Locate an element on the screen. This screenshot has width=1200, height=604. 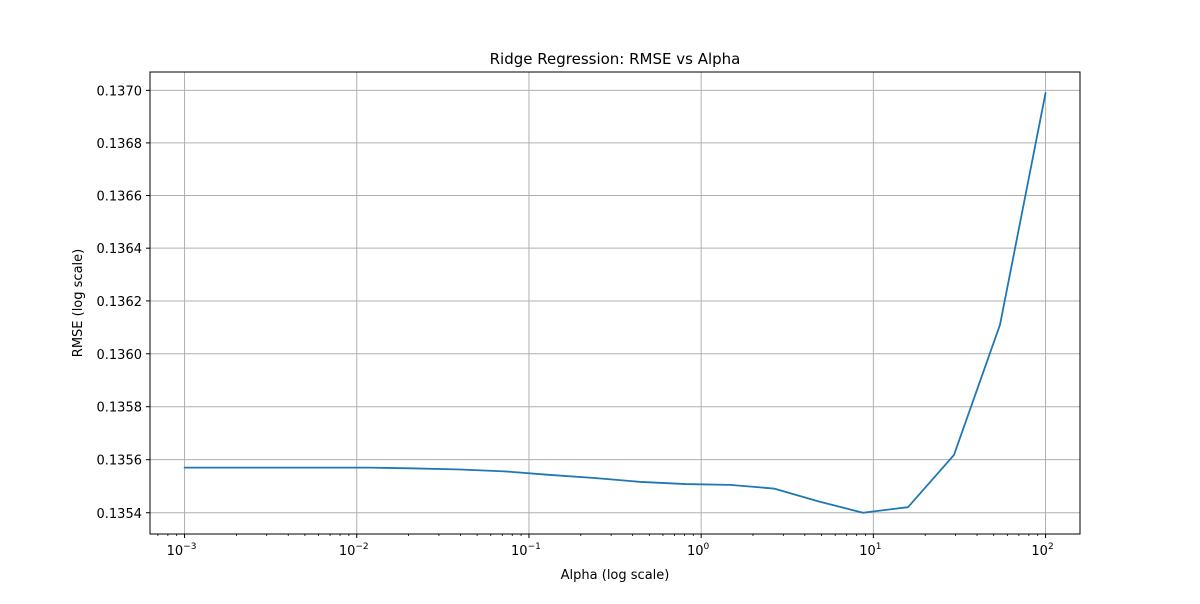
y-tick-label: 0.1368 is located at coordinates (120, 144).